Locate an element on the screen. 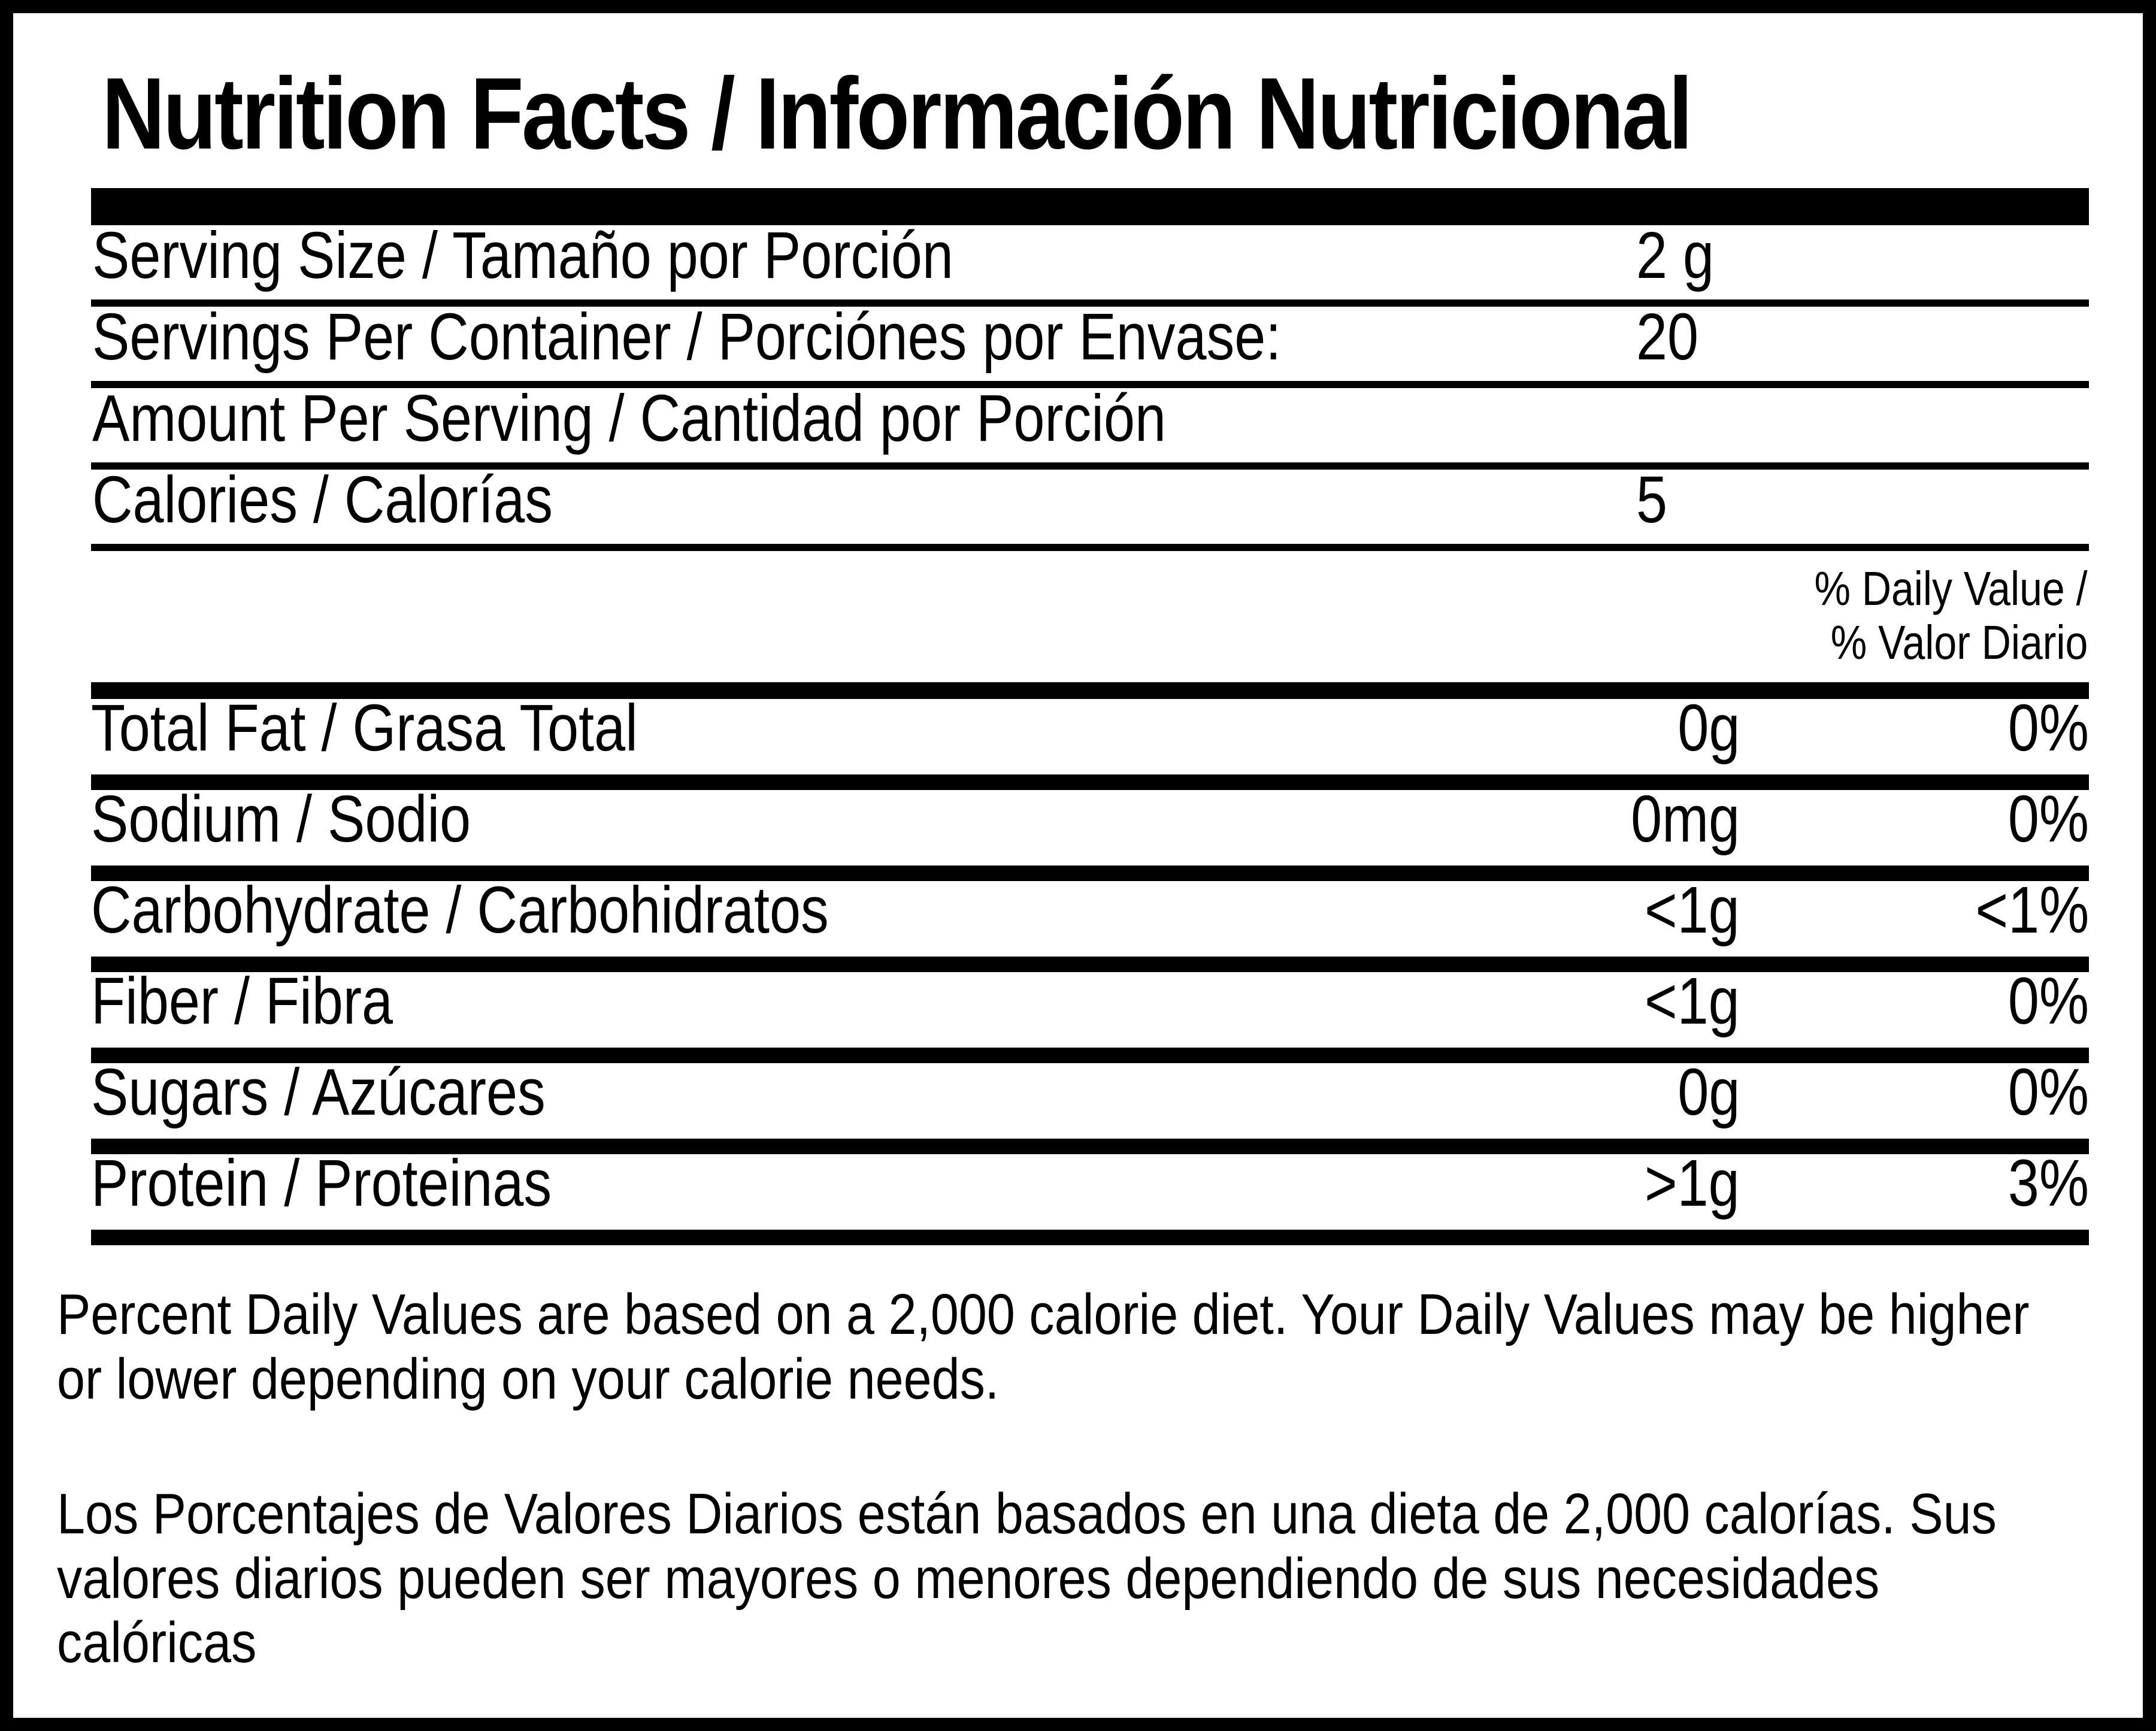 The width and height of the screenshot is (2156, 1731). serving-size-label: Serving Size / Tamaño por Porción is located at coordinates (522, 255).